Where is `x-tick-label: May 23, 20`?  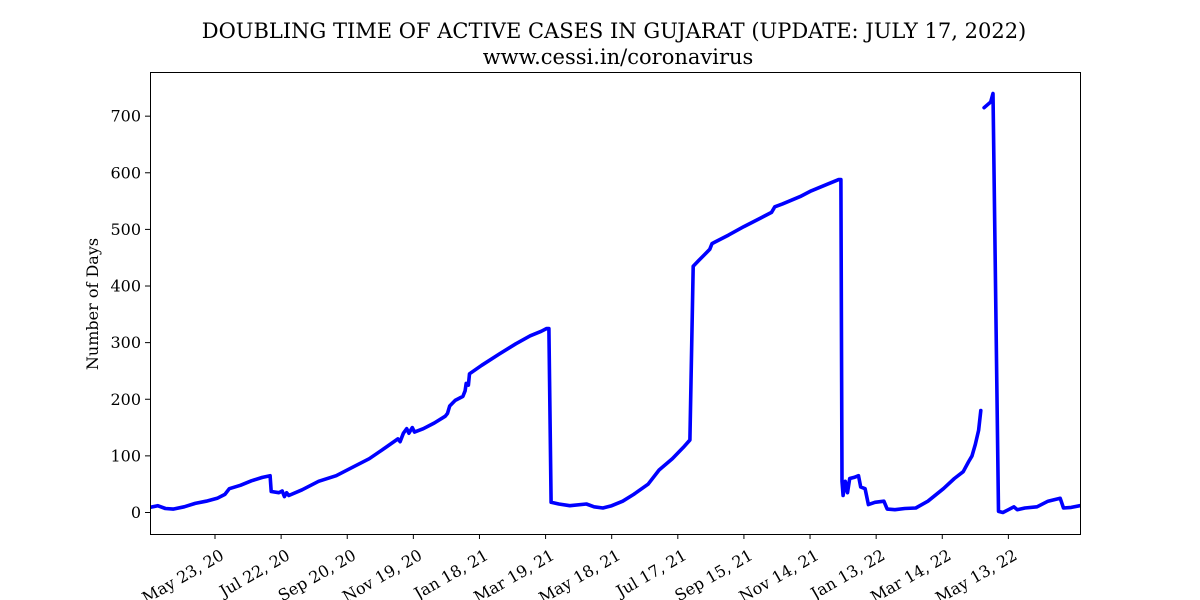 x-tick-label: May 23, 20 is located at coordinates (183, 572).